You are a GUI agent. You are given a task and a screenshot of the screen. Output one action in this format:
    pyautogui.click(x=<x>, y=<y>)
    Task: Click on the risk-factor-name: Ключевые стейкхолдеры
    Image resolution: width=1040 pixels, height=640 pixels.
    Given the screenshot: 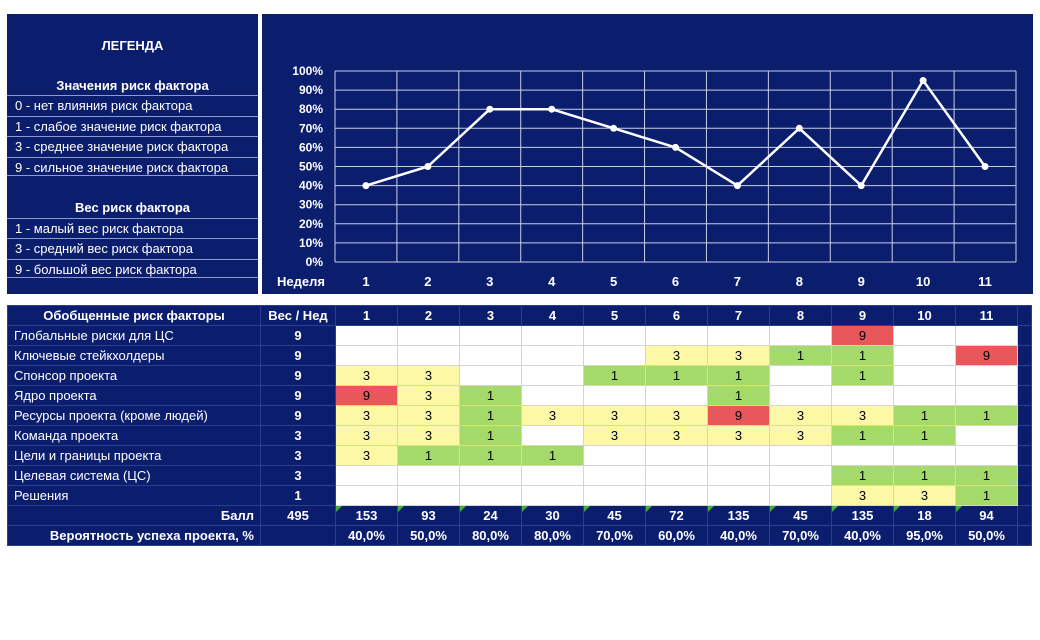 What is the action you would take?
    pyautogui.click(x=134, y=355)
    